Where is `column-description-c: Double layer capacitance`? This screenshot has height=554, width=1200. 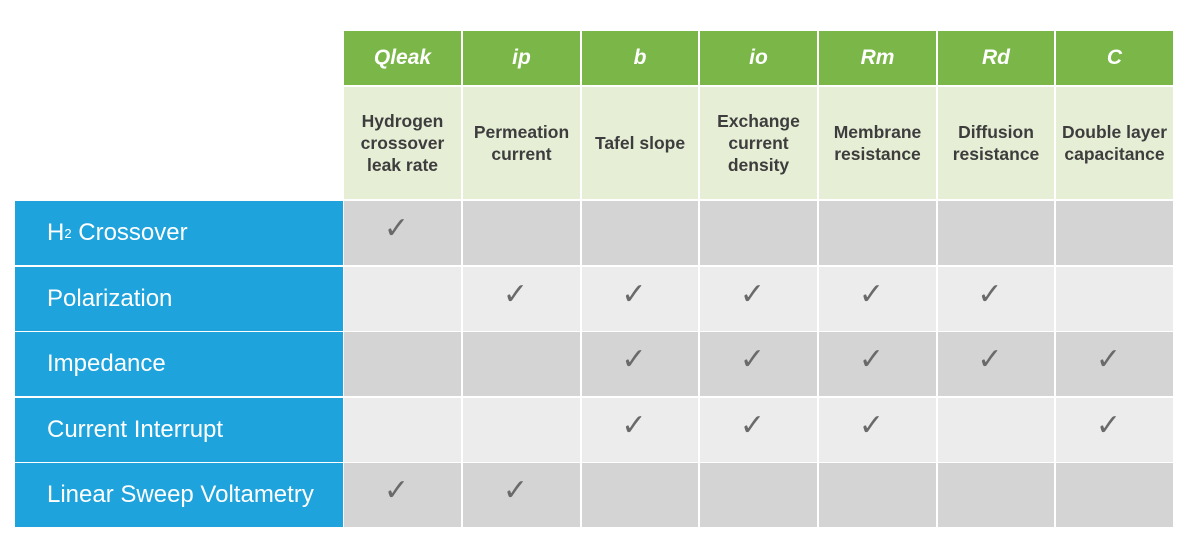 column-description-c: Double layer capacitance is located at coordinates (1114, 143).